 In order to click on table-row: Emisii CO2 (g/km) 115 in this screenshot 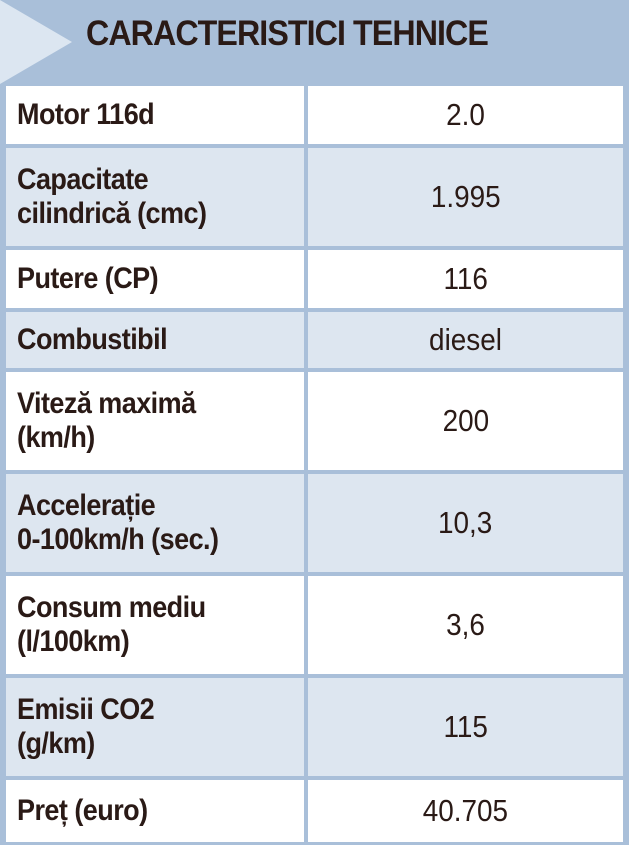, I will do `click(314, 727)`.